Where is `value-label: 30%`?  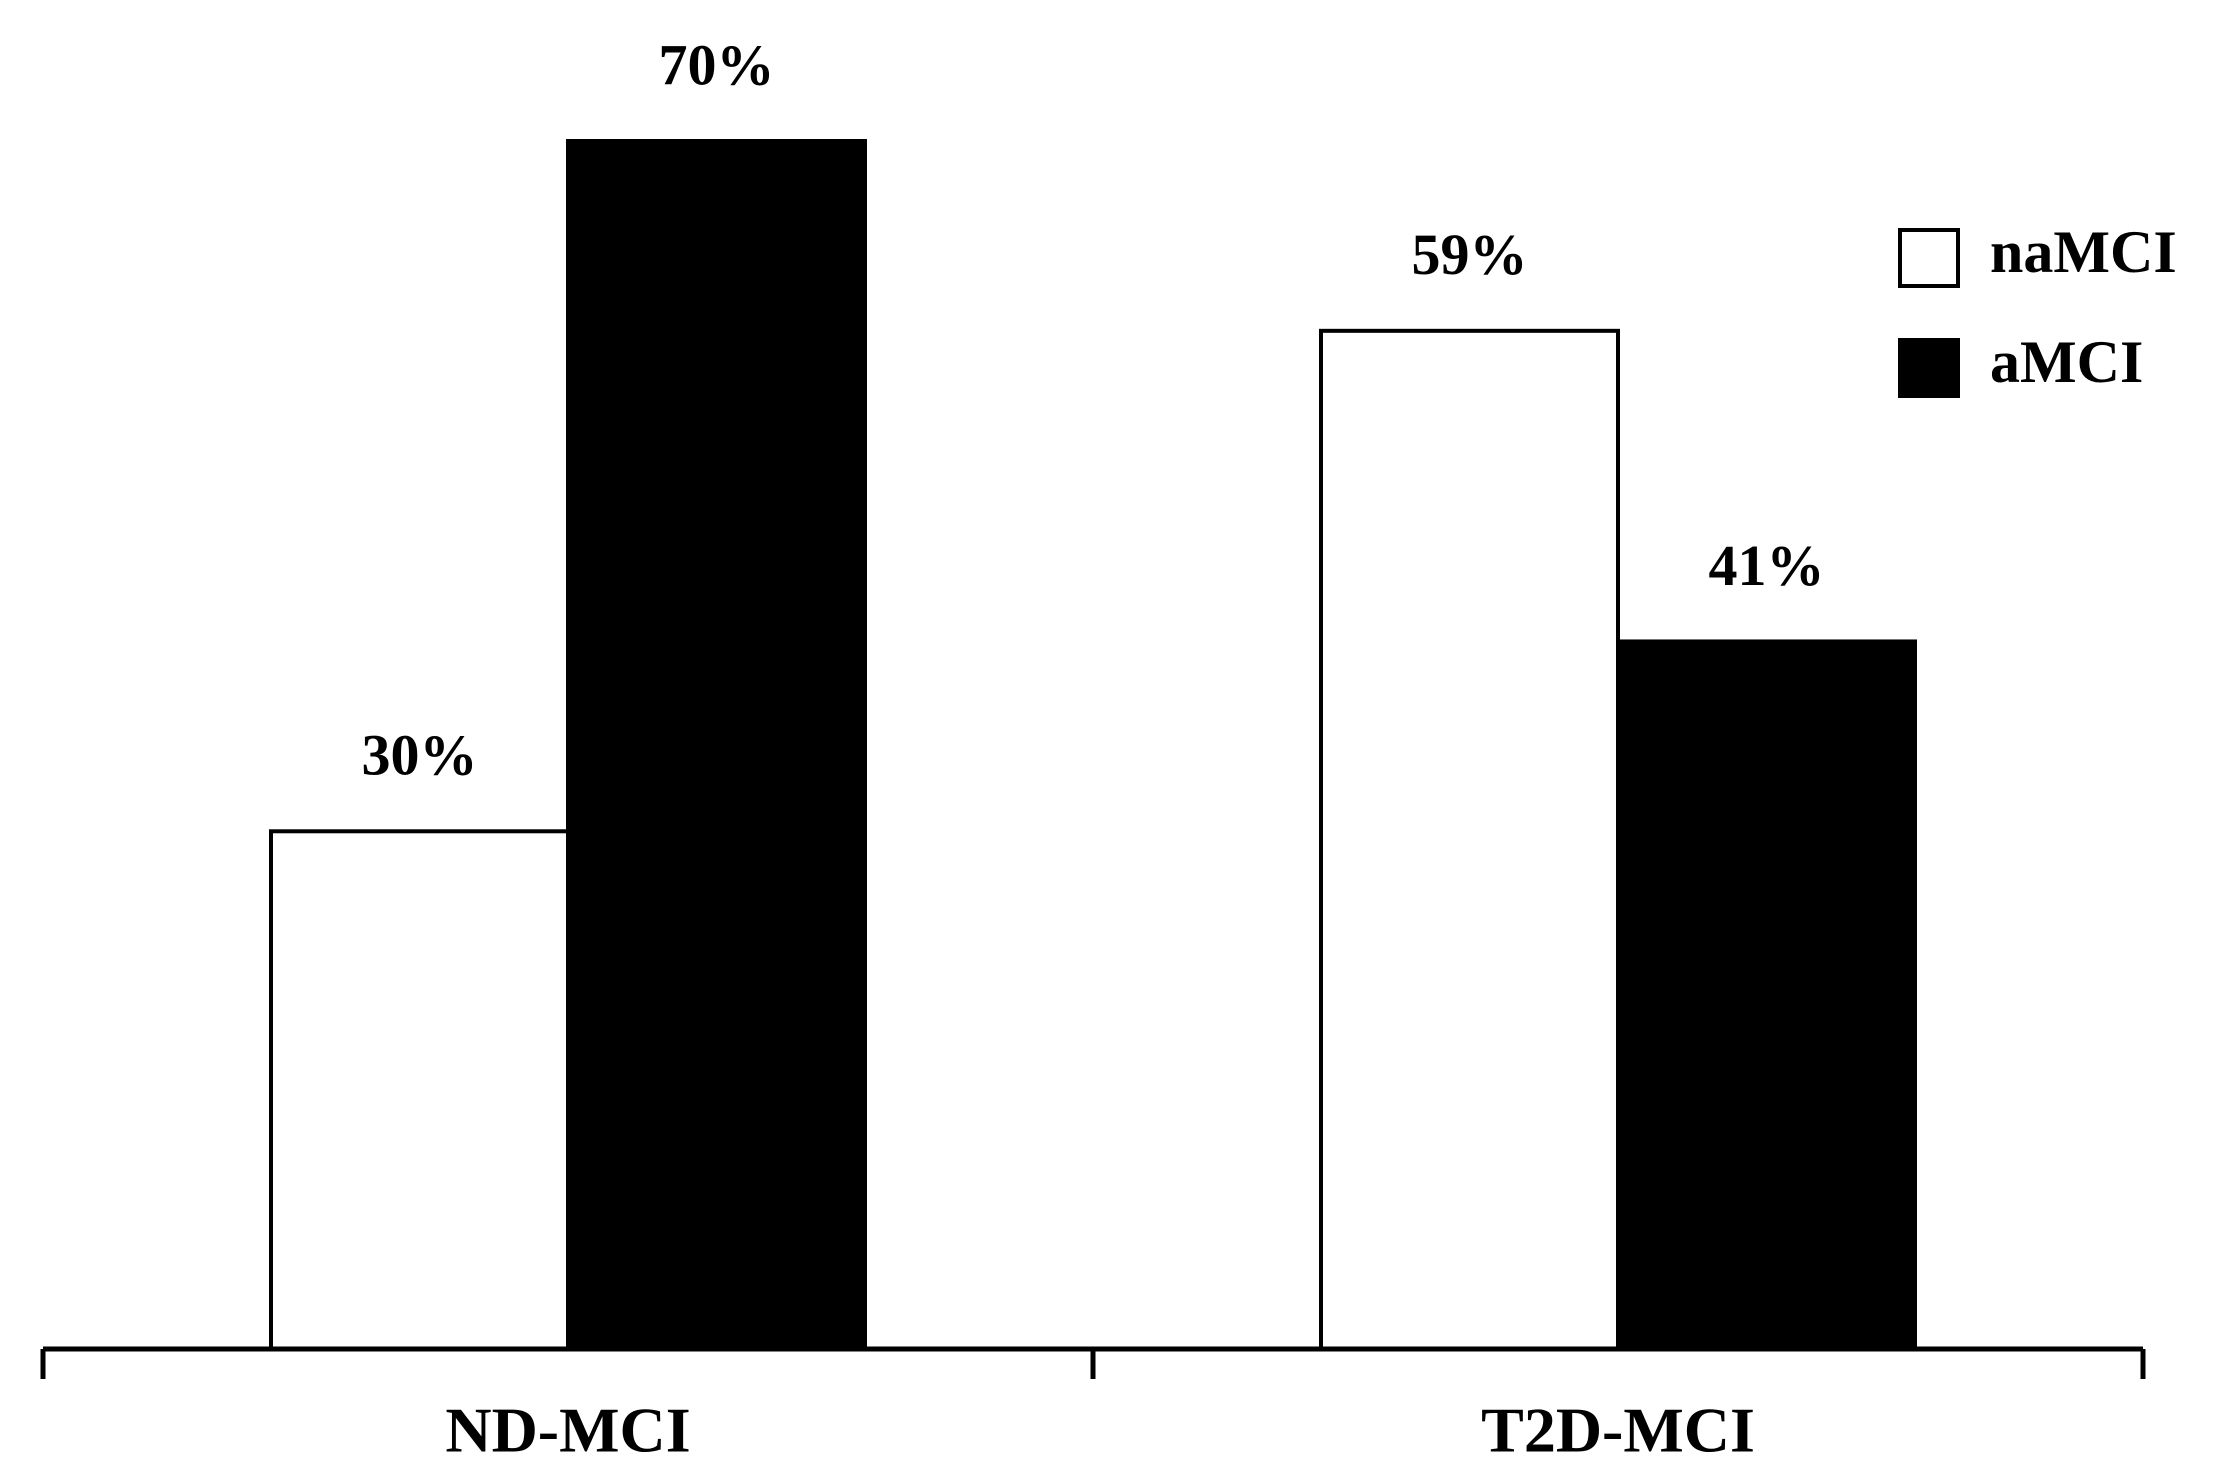
value-label: 30% is located at coordinates (420, 755).